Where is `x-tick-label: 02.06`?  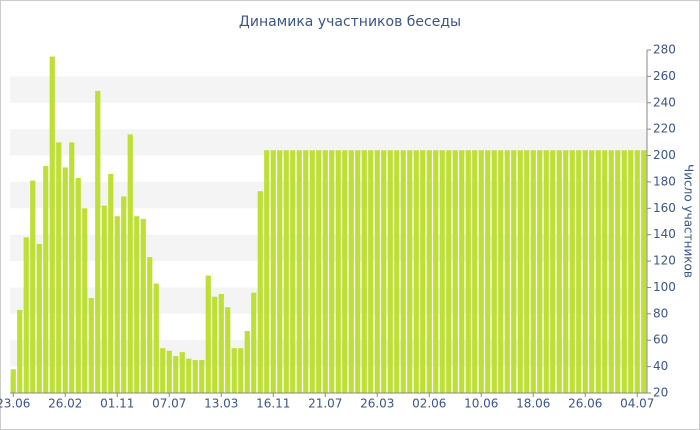
x-tick-label: 02.06 is located at coordinates (429, 404).